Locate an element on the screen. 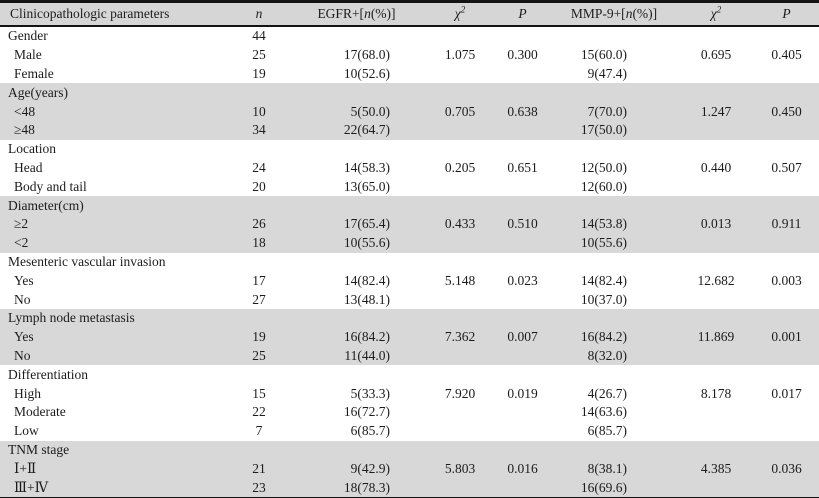 The image size is (819, 498). mmp-cell: 15(60.0) is located at coordinates (603, 55).